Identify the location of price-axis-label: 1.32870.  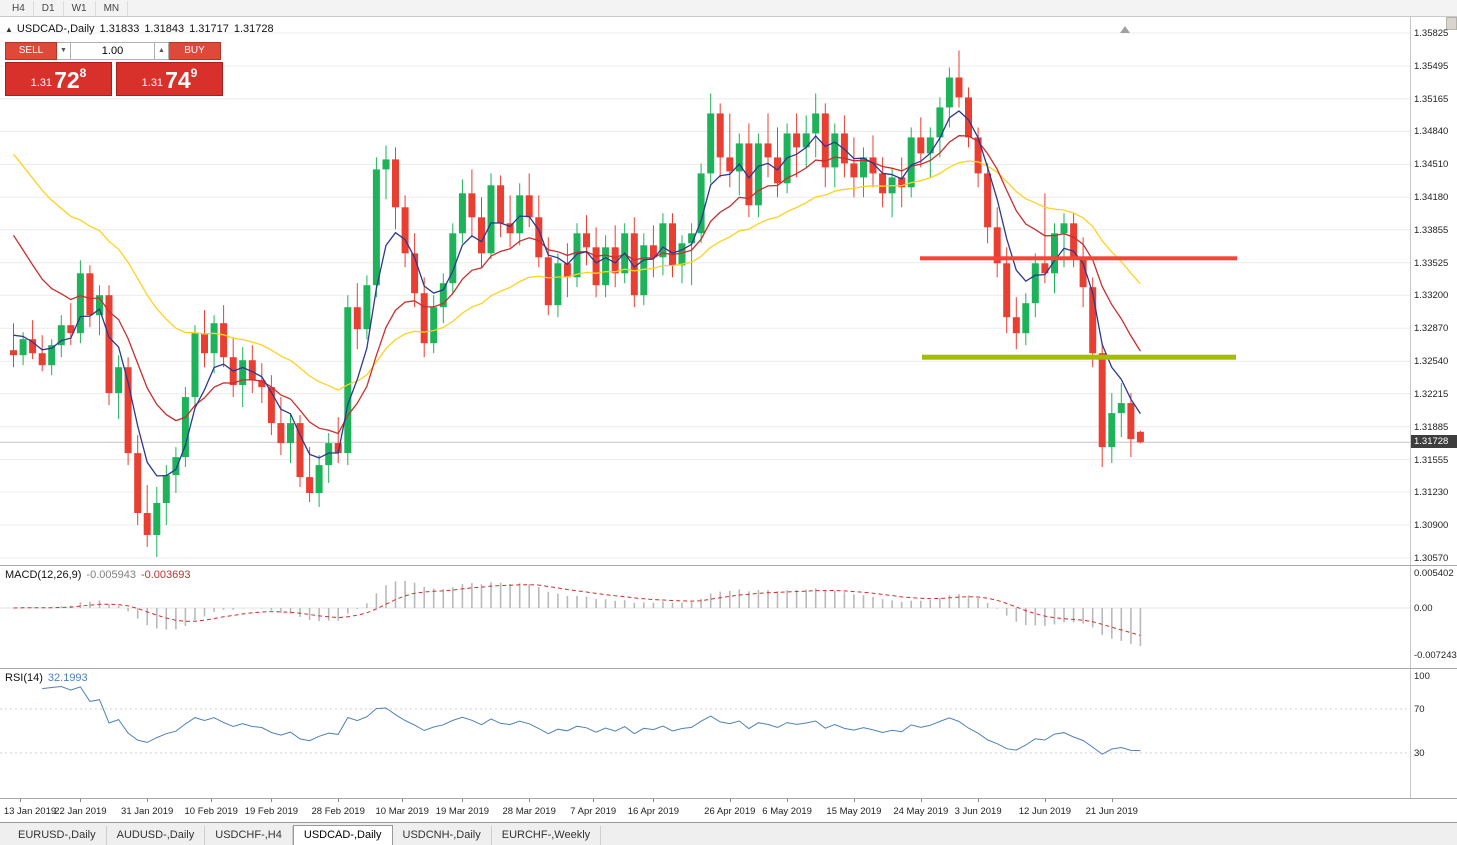
(1431, 329).